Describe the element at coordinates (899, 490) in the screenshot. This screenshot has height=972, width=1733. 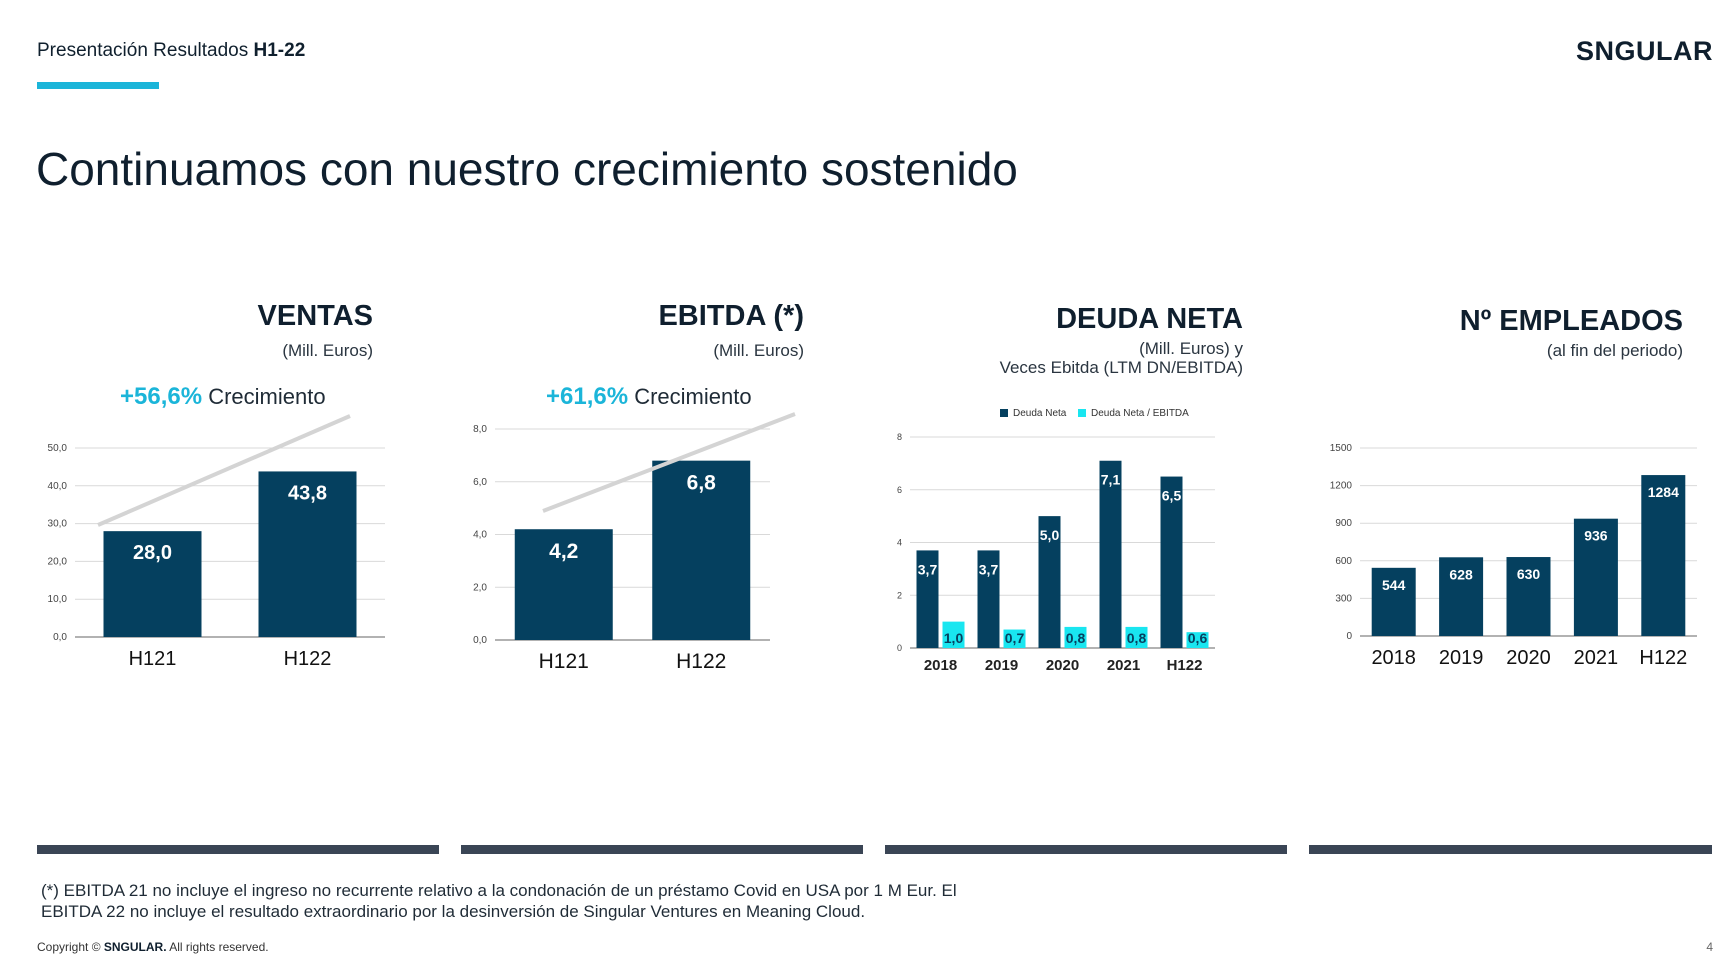
I see `deuda-y-tick-label: 6` at that location.